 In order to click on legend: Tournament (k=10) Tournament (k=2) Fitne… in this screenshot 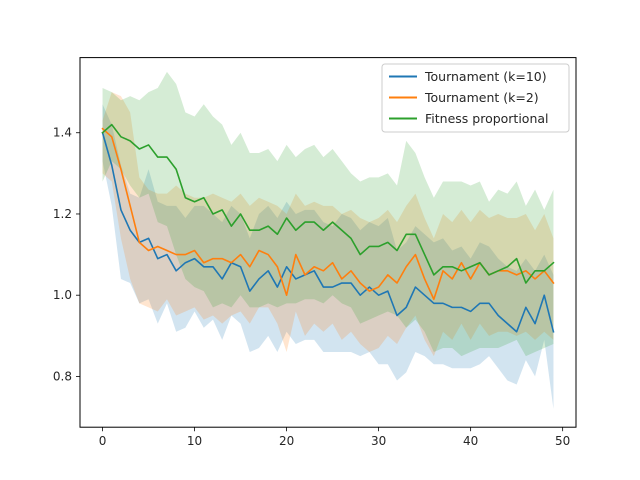, I will do `click(475, 98)`.